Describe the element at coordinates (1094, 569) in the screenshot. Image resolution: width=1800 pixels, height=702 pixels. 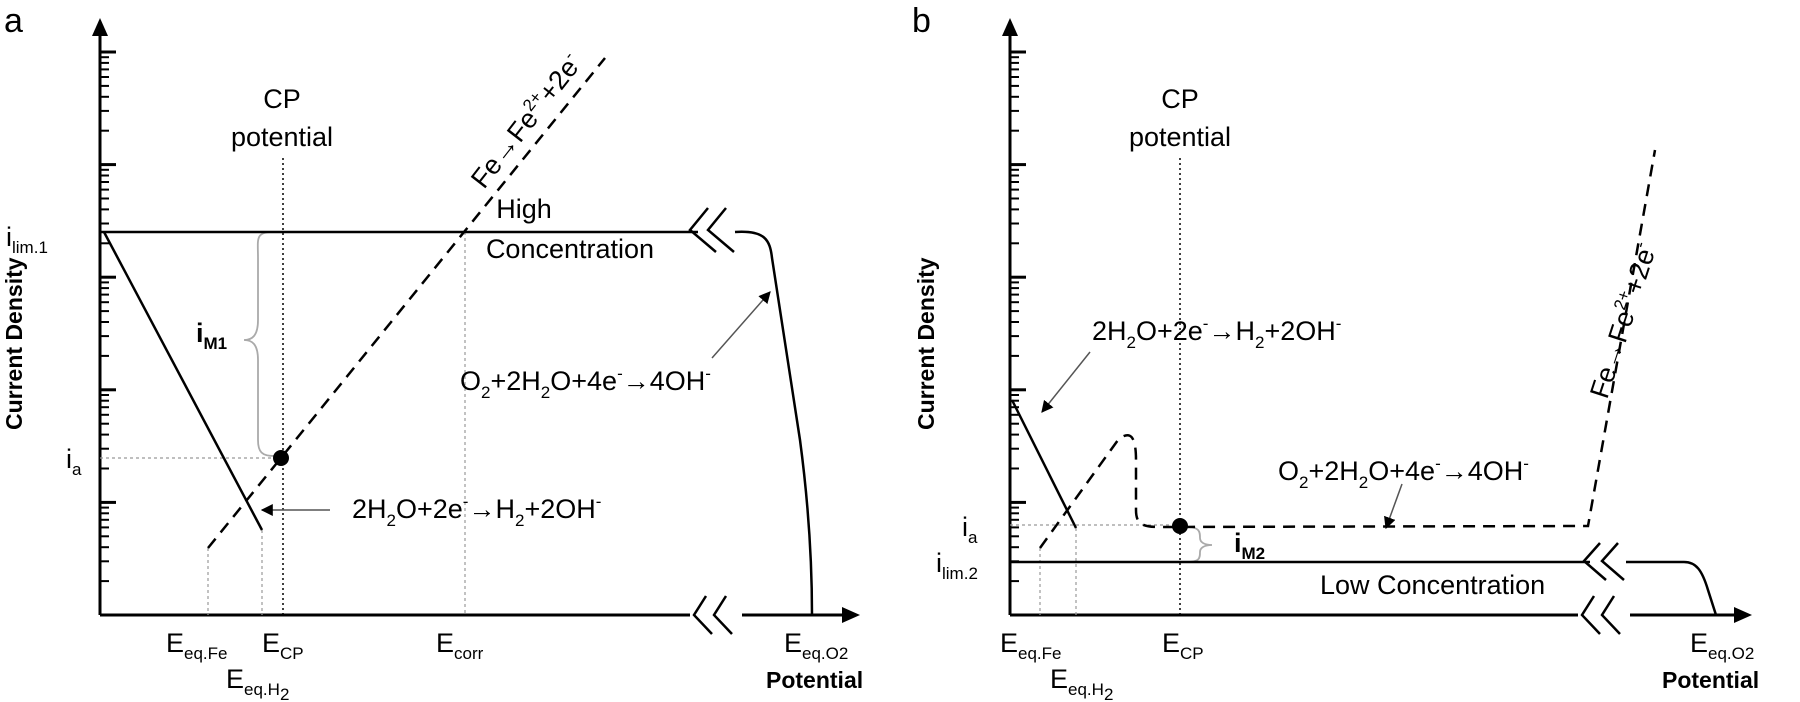
I see `panel-b-guide-lines` at that location.